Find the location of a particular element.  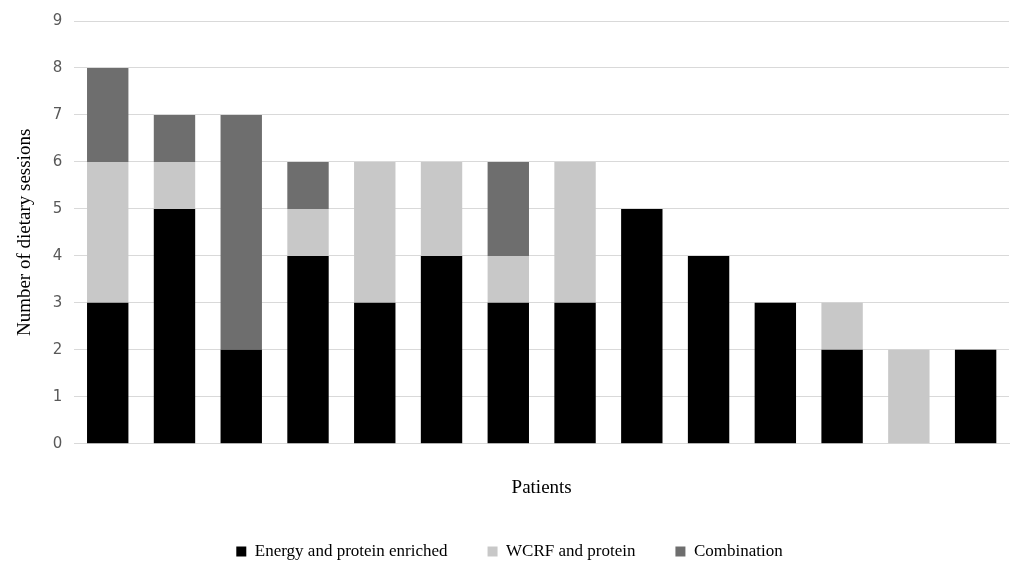

legend-label: Energy and protein enriched is located at coordinates (351, 550).